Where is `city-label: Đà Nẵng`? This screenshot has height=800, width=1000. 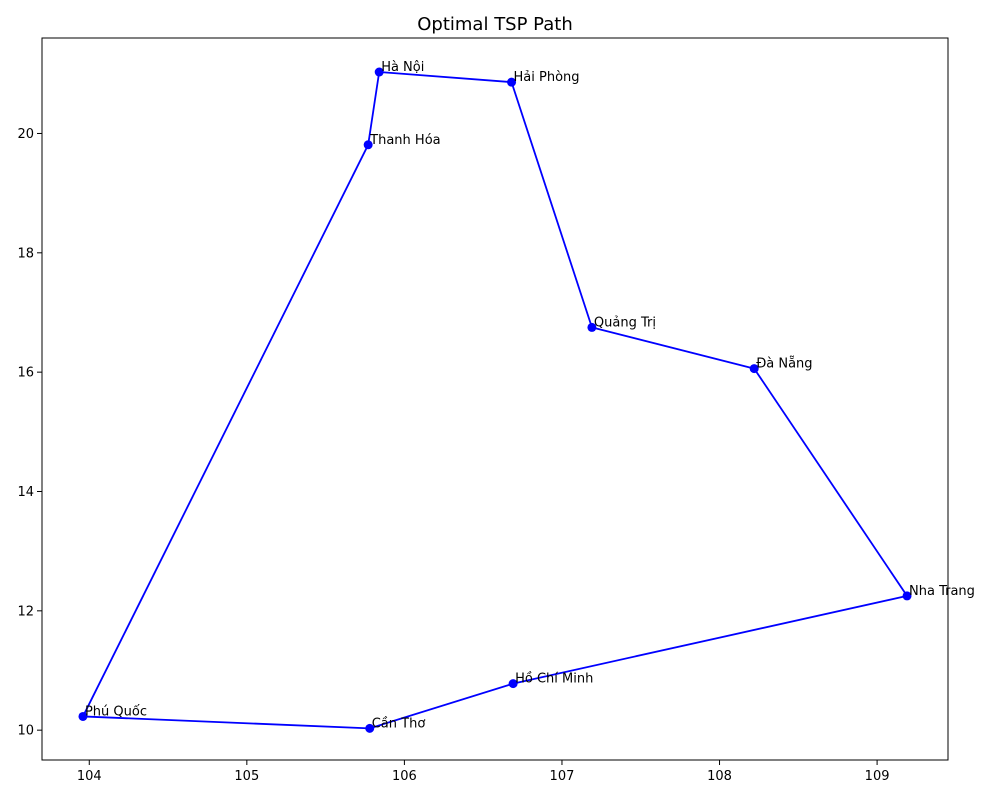 city-label: Đà Nẵng is located at coordinates (784, 364).